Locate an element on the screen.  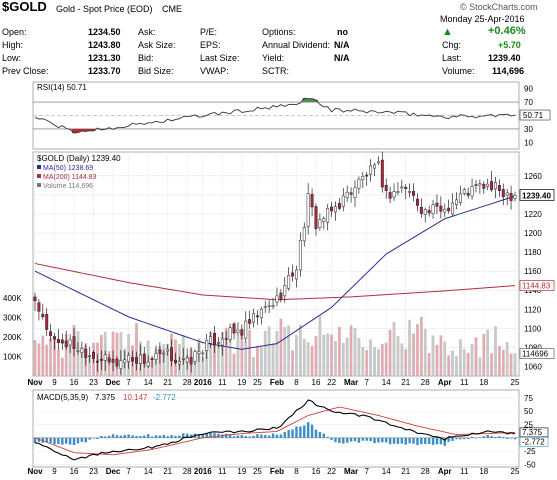
x-tick-label: Nov is located at coordinates (35, 382).